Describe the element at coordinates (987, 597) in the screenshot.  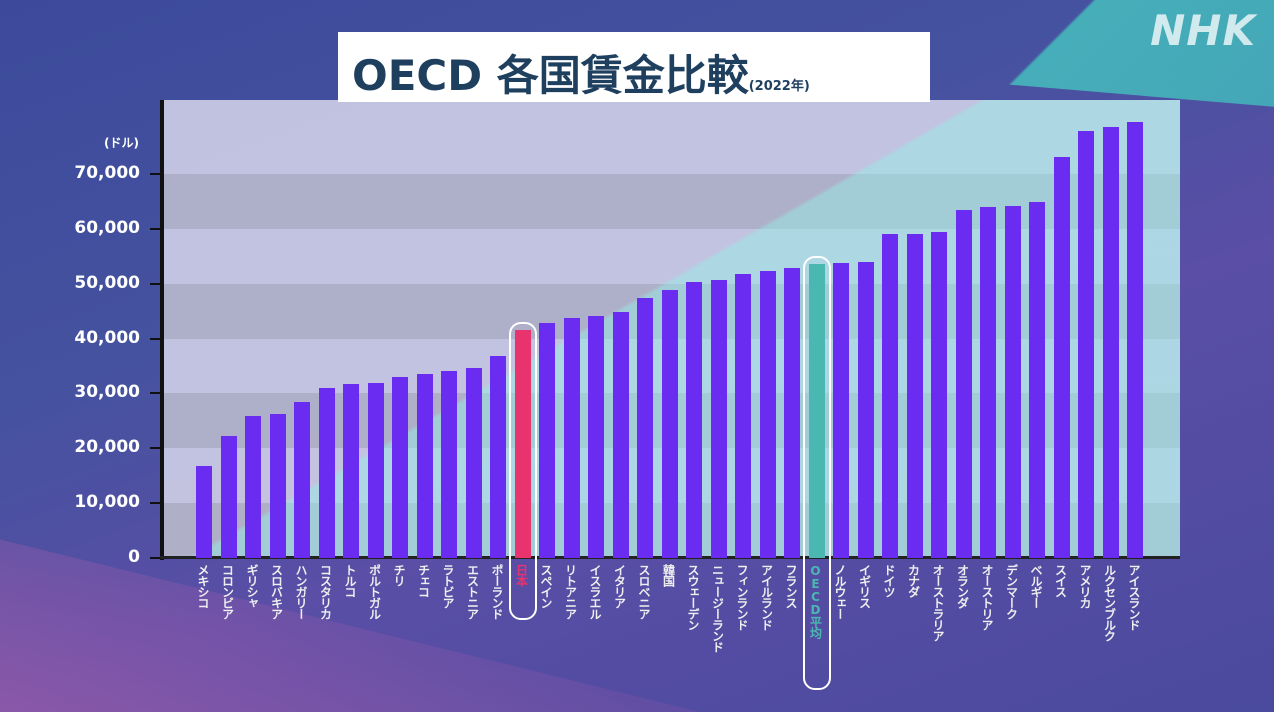
I see `x-tick-label: オーストリア` at that location.